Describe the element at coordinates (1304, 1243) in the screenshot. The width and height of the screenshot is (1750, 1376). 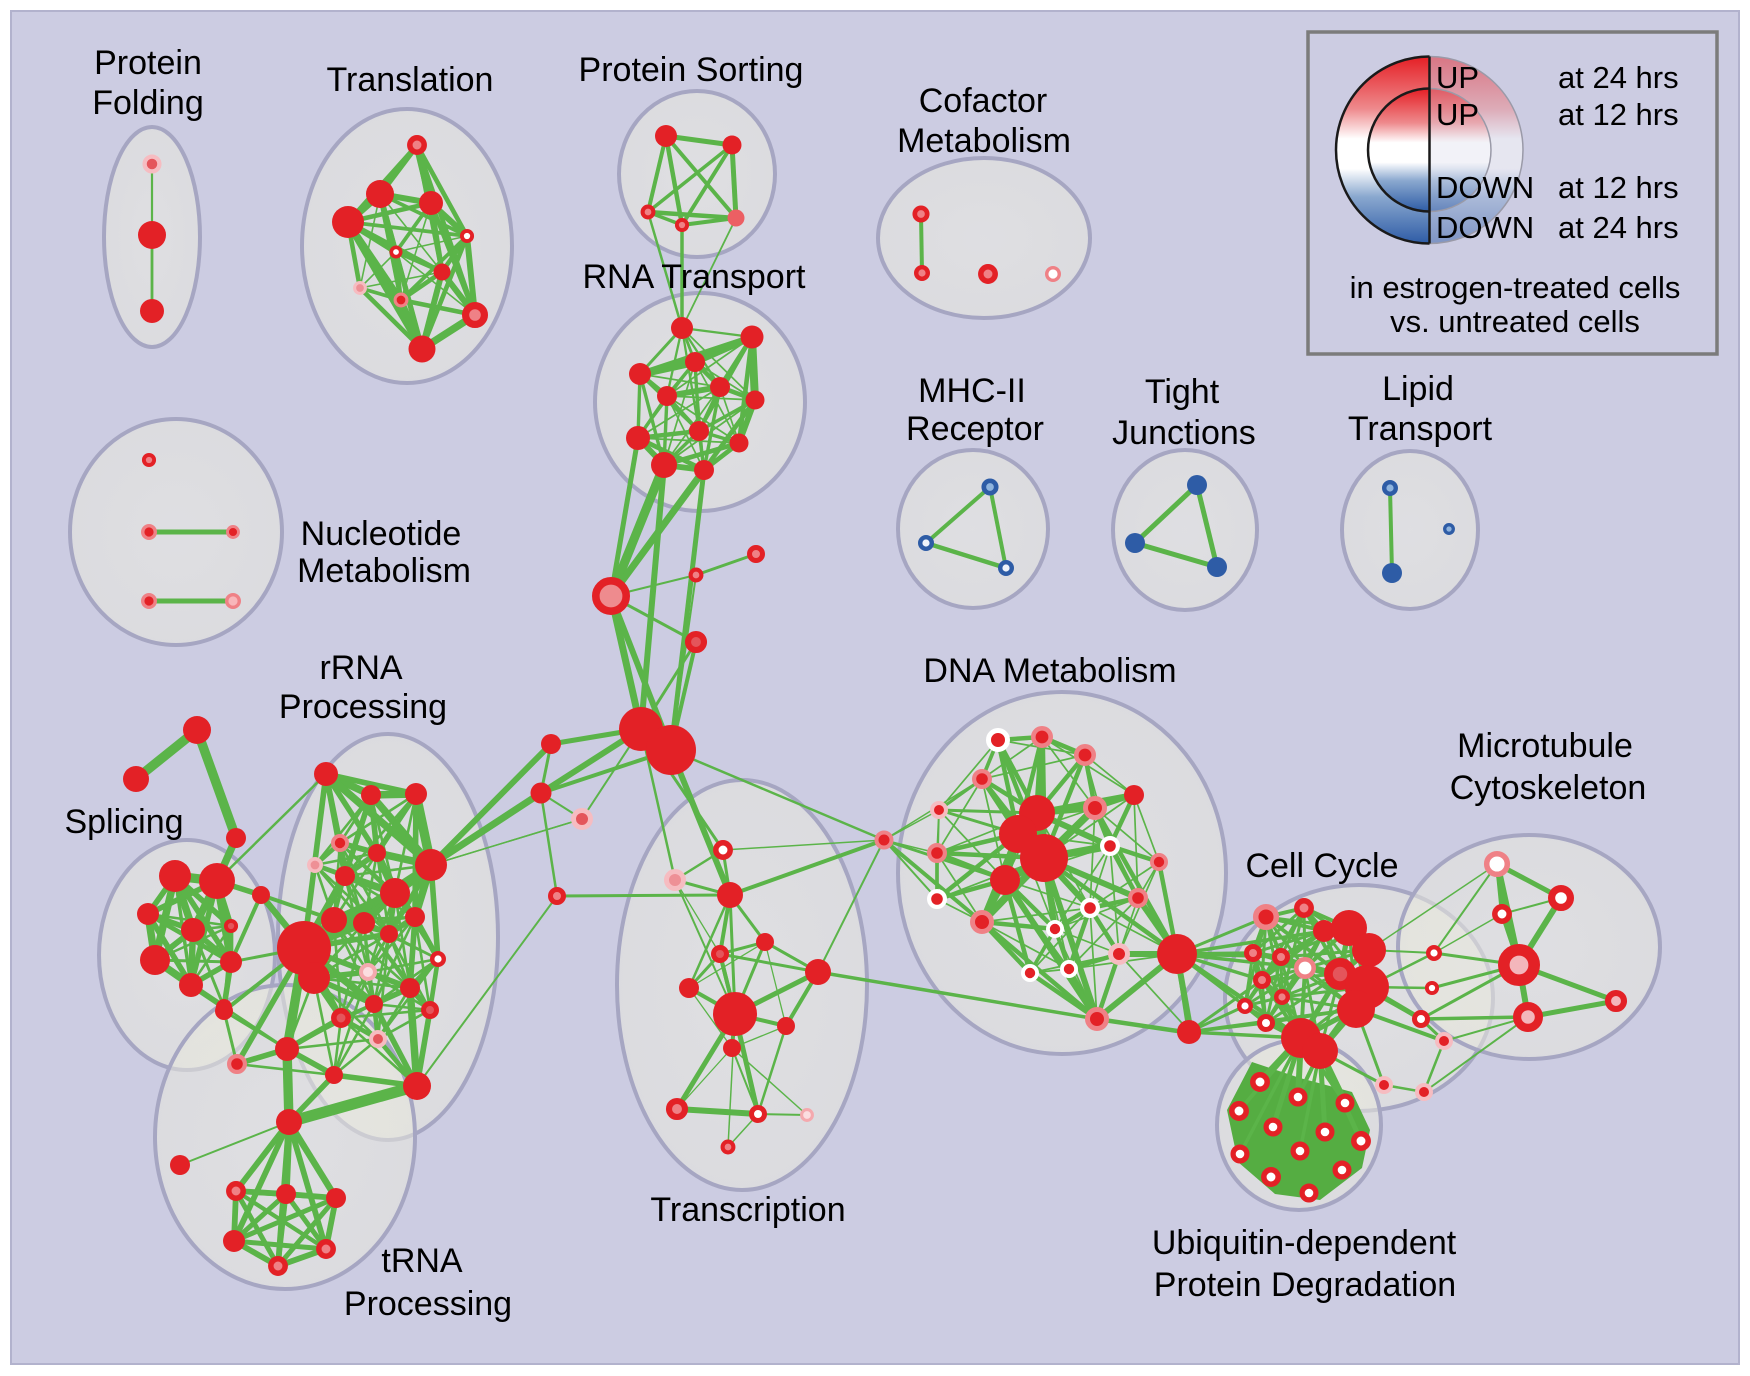
I see `svg-text: Ubiquitin-dependent` at that location.